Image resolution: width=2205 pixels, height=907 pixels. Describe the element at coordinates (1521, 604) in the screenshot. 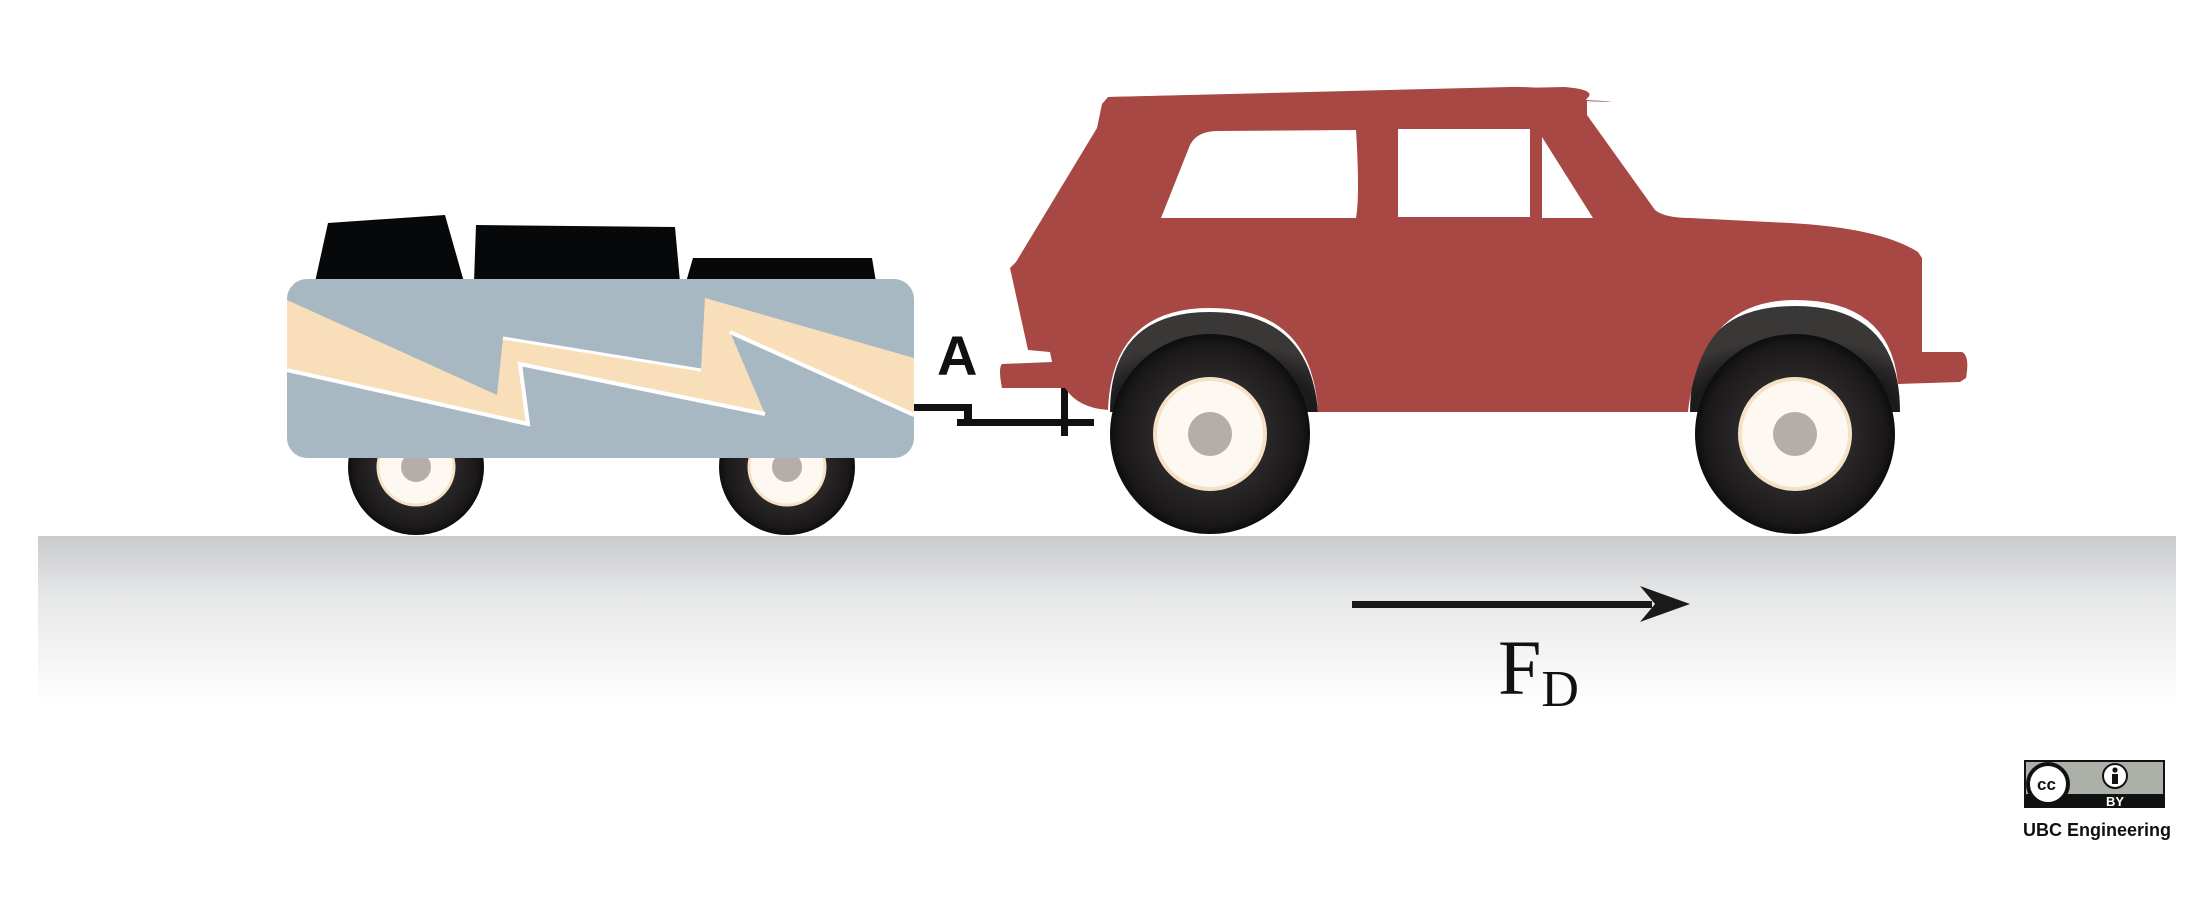

I see `drag-force-arrow` at that location.